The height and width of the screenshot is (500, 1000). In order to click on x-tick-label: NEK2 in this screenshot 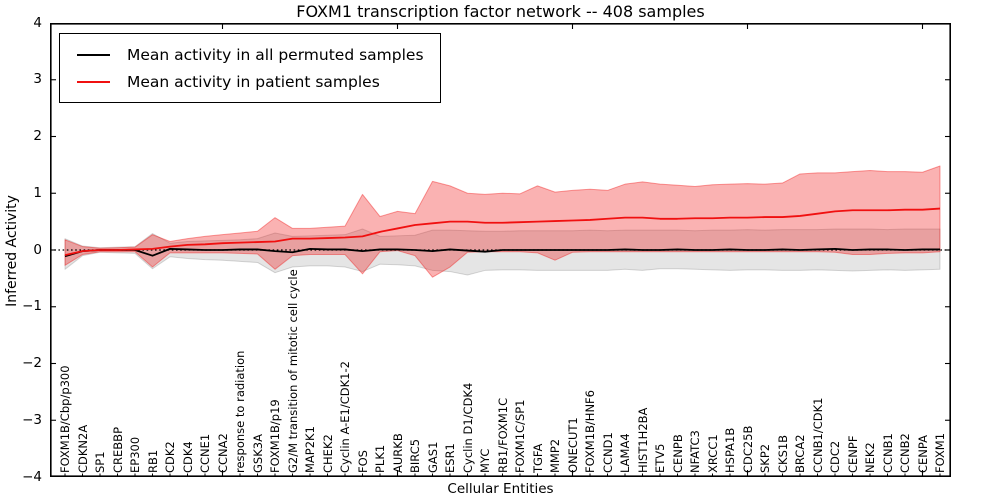, I will do `click(870, 457)`.